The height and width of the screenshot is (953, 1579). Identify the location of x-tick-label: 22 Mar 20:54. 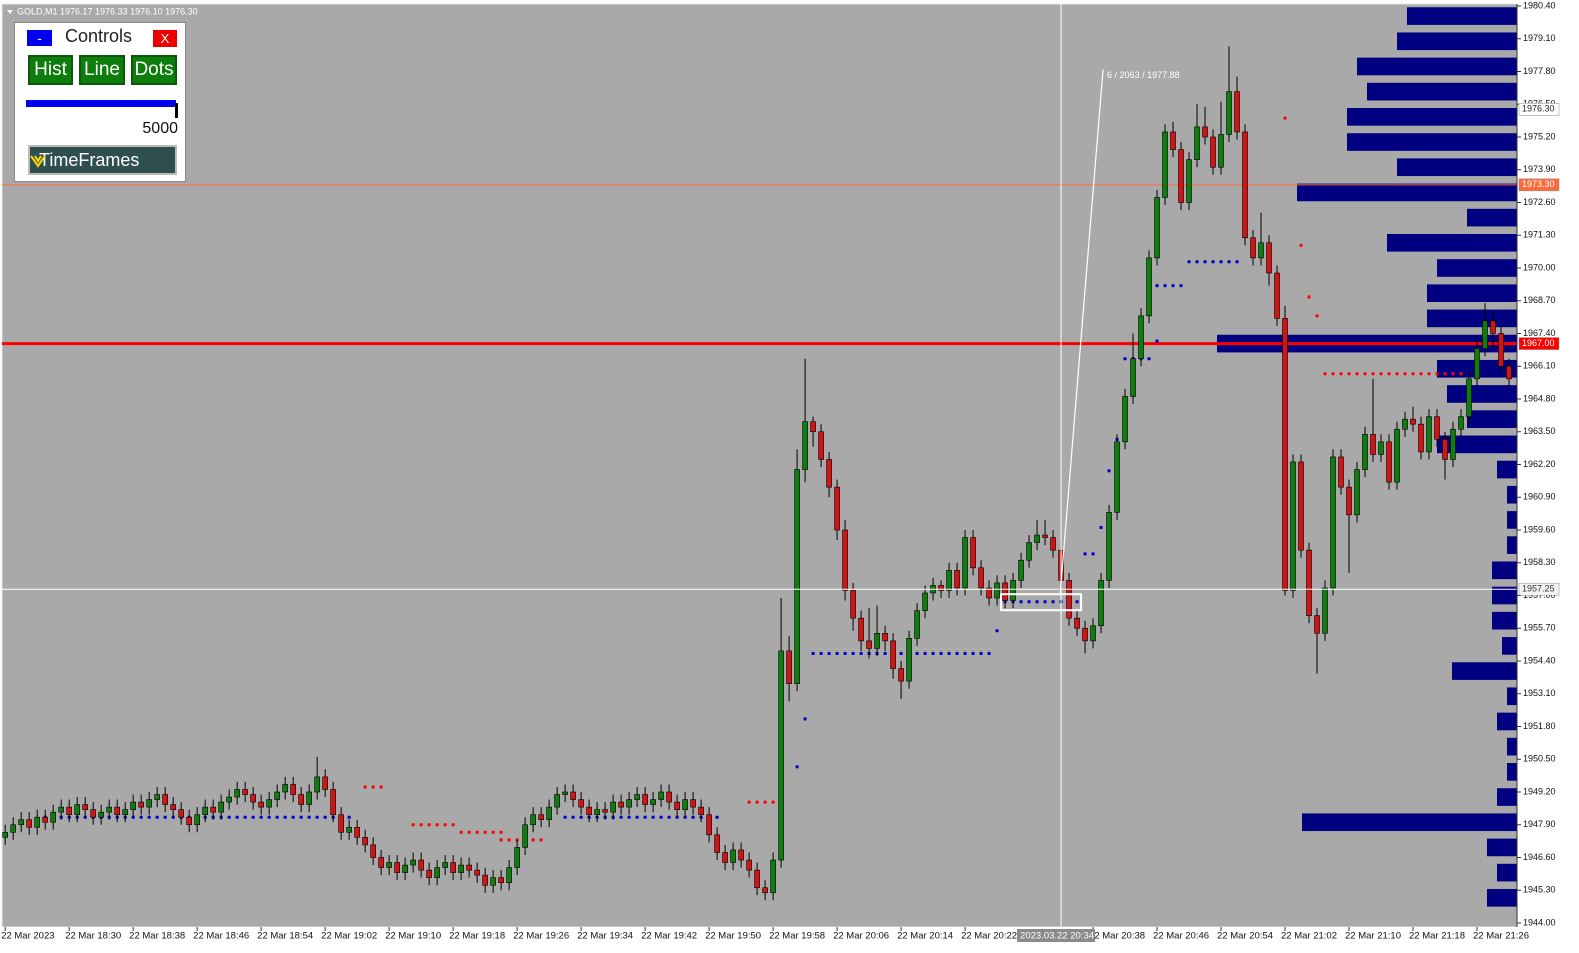
(1245, 936).